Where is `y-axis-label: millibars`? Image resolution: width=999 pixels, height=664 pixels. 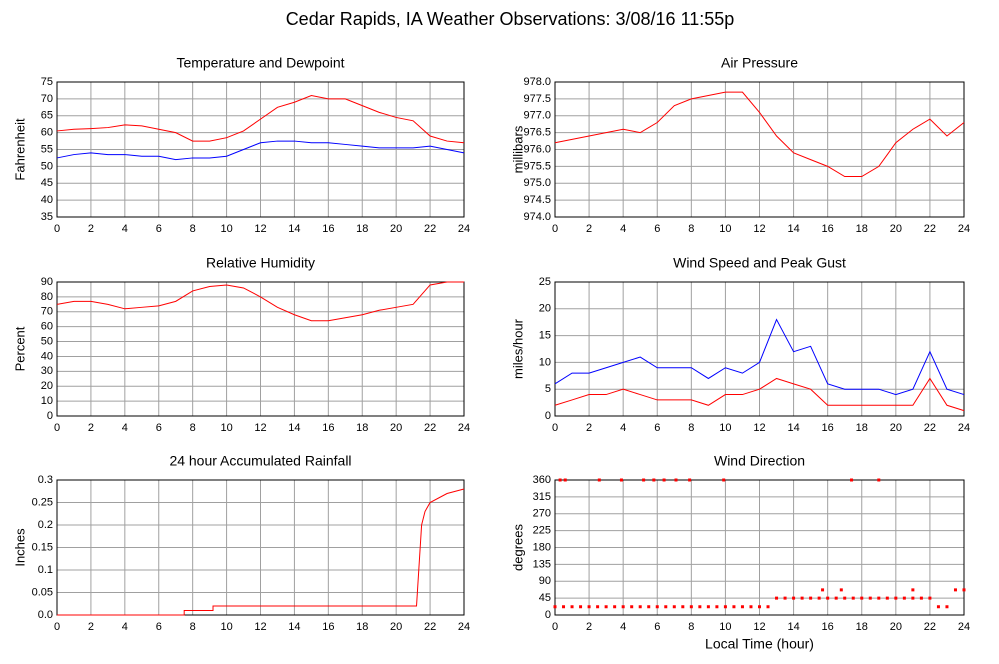 y-axis-label: millibars is located at coordinates (517, 149).